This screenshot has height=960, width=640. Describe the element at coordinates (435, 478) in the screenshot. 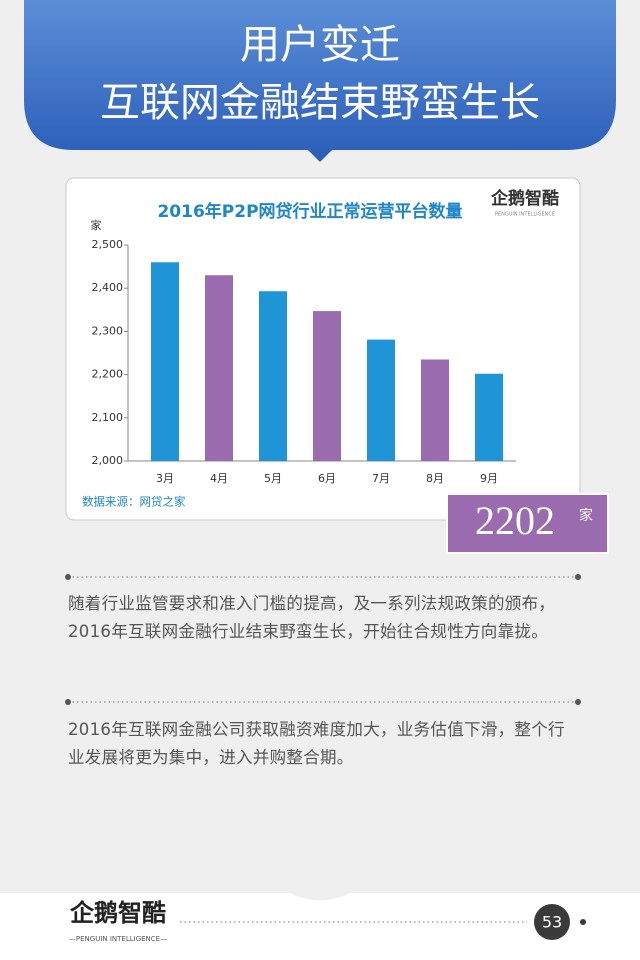

I see `x-tick-label: 8月` at that location.